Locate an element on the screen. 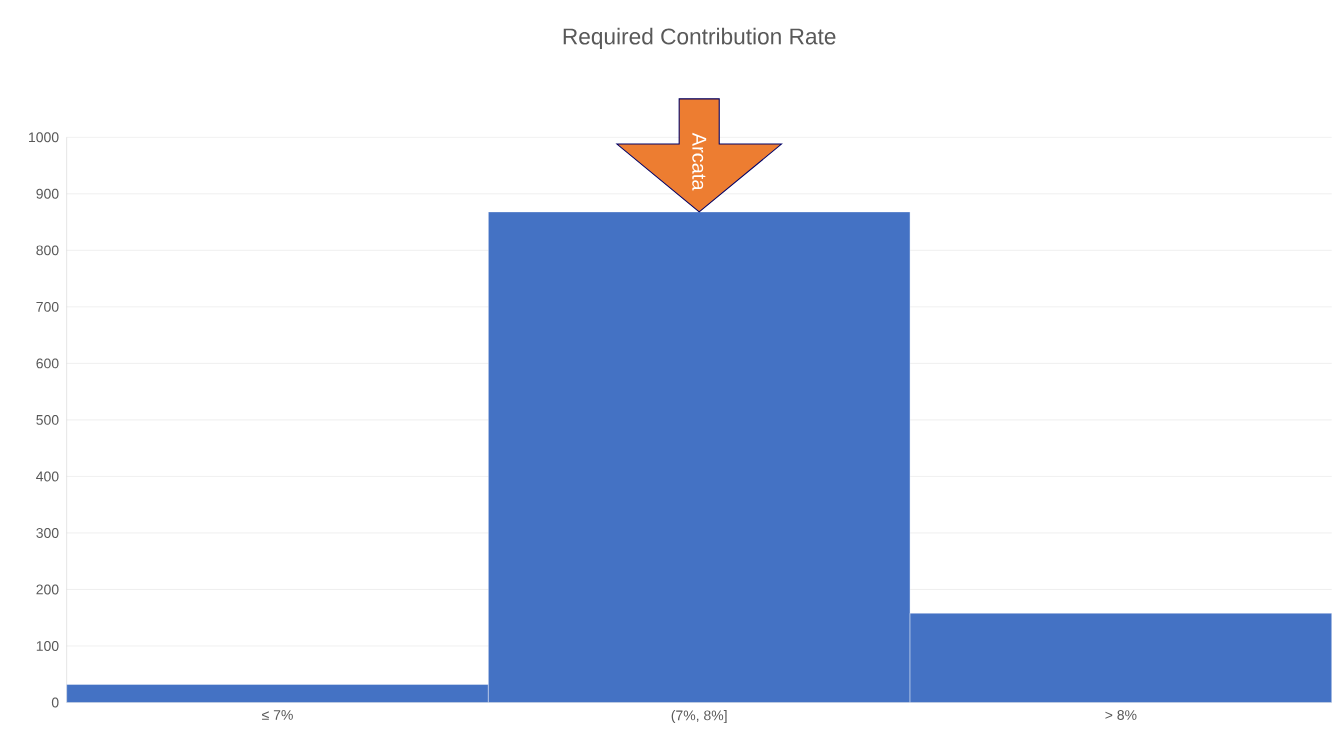 This screenshot has width=1332, height=752. y-tick-label: 400 is located at coordinates (47, 476).